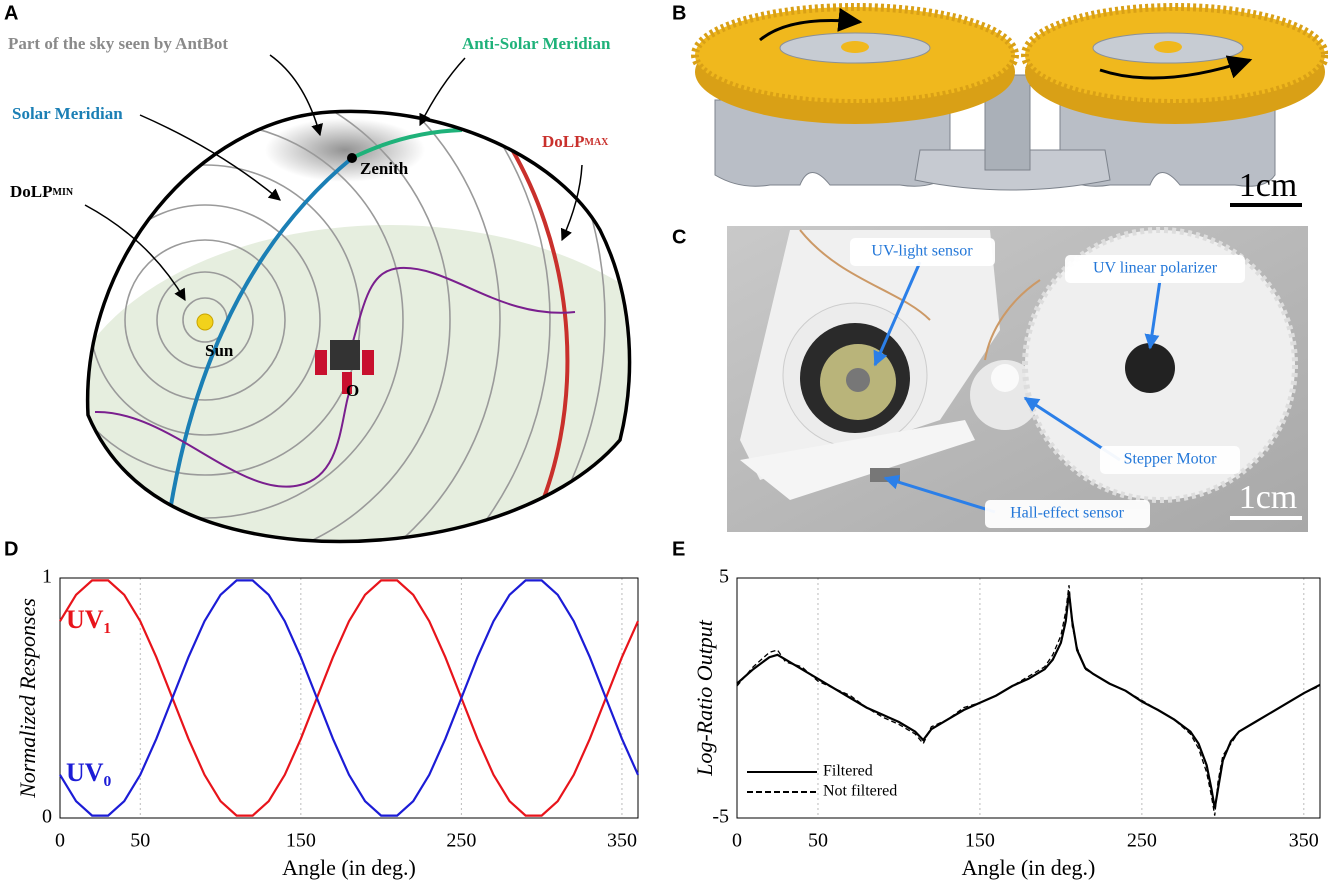 This screenshot has width=1328, height=893. Describe the element at coordinates (724, 577) in the screenshot. I see `y-tick-label: 5` at that location.